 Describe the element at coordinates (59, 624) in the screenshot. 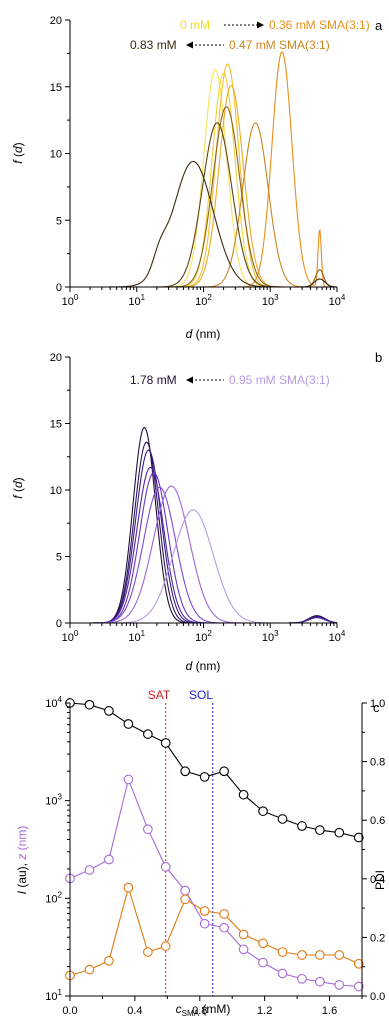

I see `panel-b-ytick-label-0: 0` at that location.